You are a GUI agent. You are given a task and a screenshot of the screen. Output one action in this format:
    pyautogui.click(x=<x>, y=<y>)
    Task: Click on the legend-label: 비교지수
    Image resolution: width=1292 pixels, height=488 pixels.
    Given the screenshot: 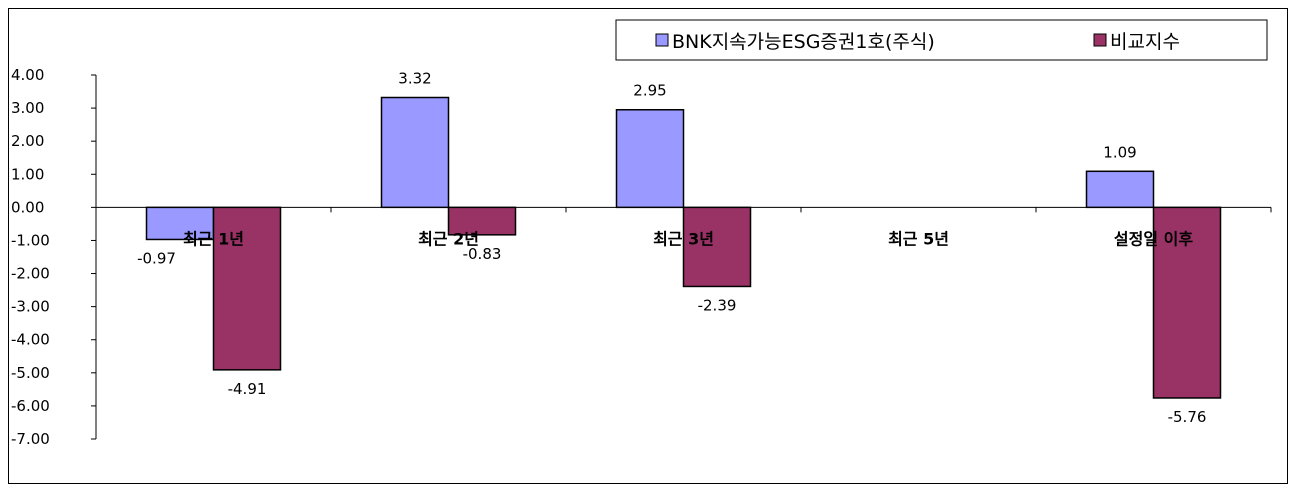 What is the action you would take?
    pyautogui.click(x=1145, y=42)
    